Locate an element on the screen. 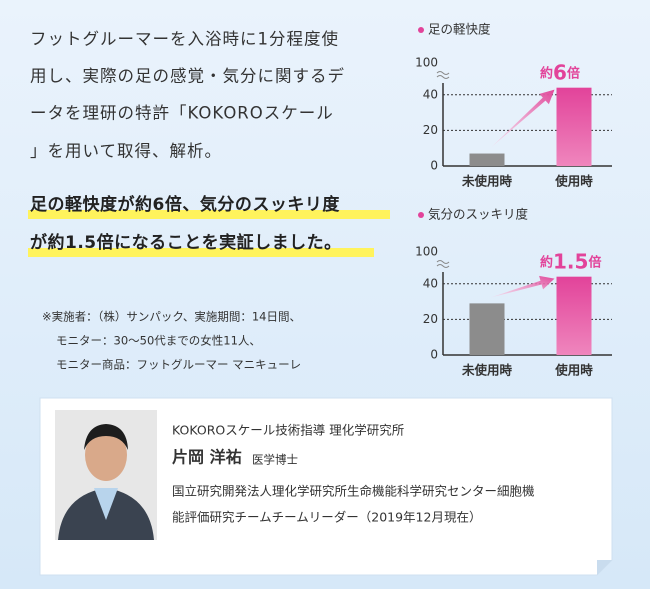 This screenshot has height=589, width=650. annotation: 約1.5倍 is located at coordinates (570, 261).